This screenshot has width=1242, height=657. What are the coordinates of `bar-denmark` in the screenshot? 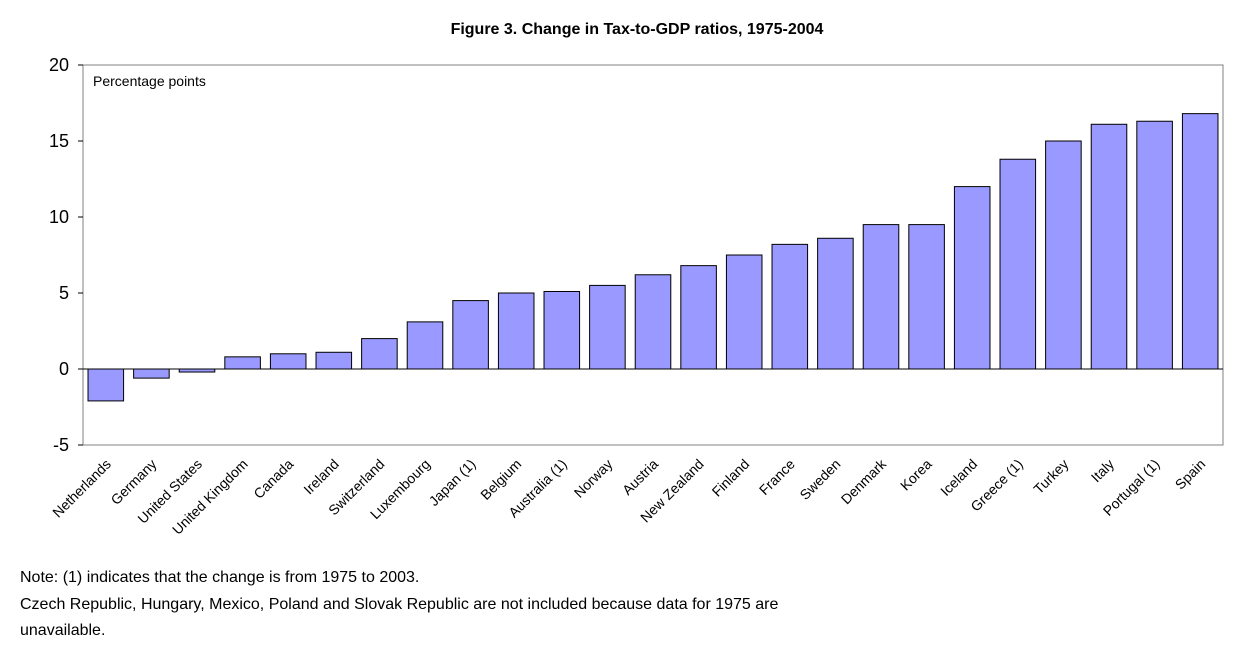 It's located at (881, 297).